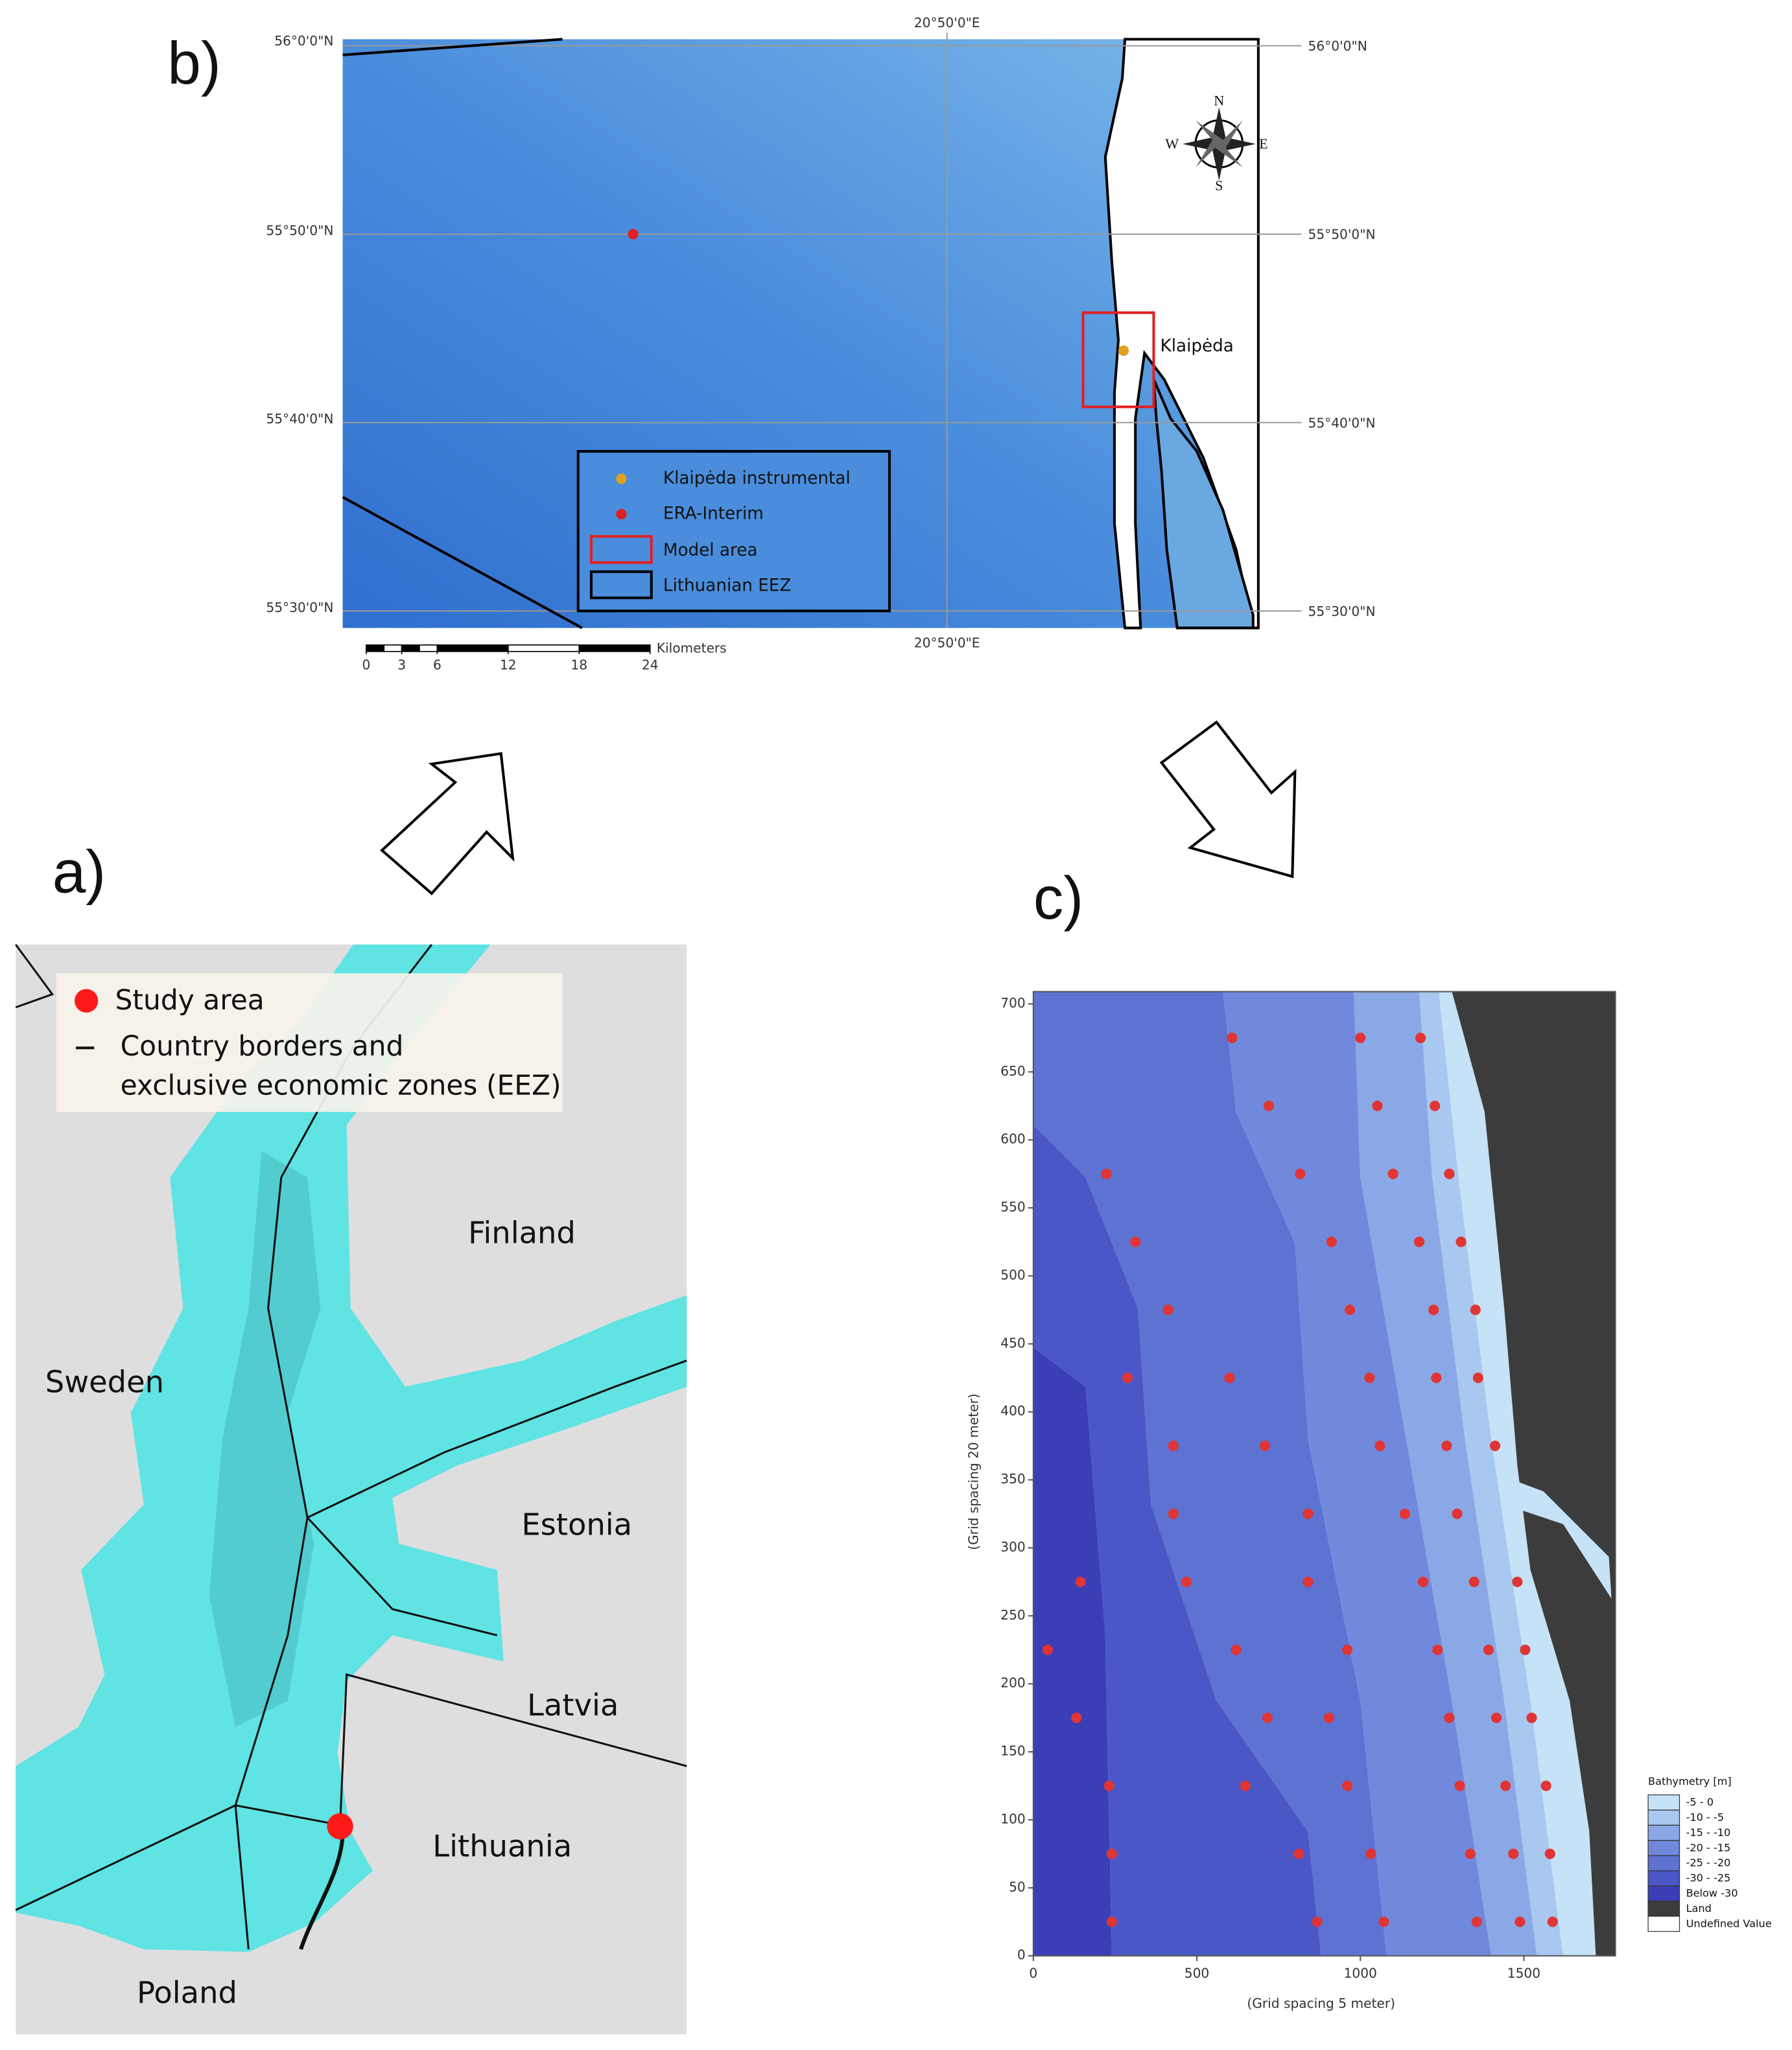 The width and height of the screenshot is (1792, 2050). Describe the element at coordinates (1342, 611) in the screenshot. I see `lat-label: 55°30'0"N` at that location.